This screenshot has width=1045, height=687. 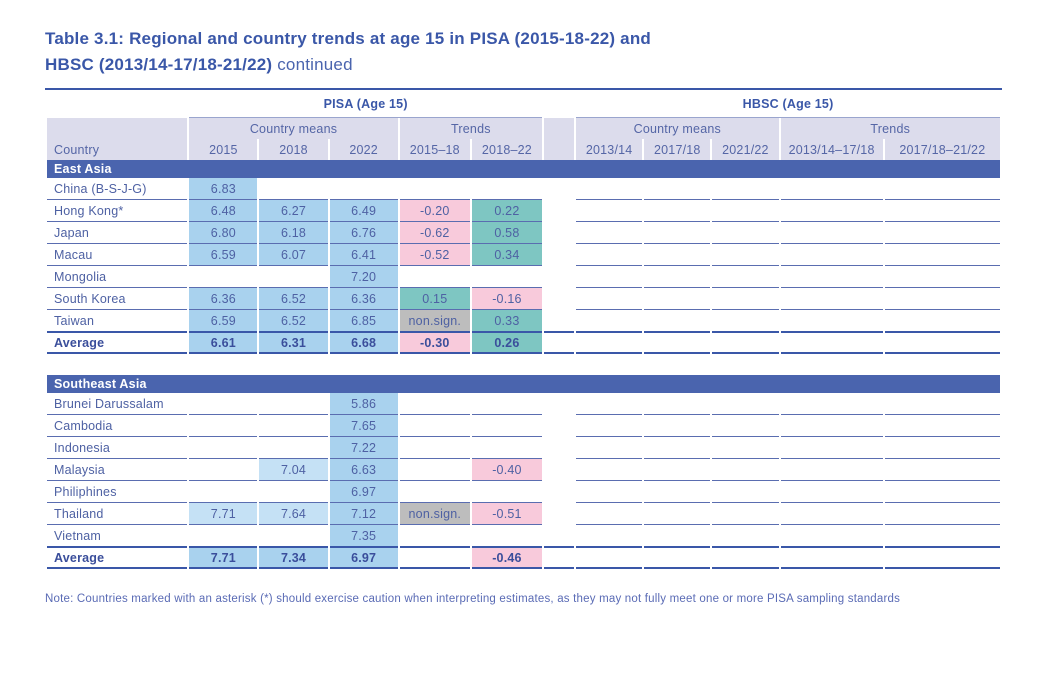 What do you see at coordinates (363, 470) in the screenshot?
I see `pisa-value-cell: 6.63` at bounding box center [363, 470].